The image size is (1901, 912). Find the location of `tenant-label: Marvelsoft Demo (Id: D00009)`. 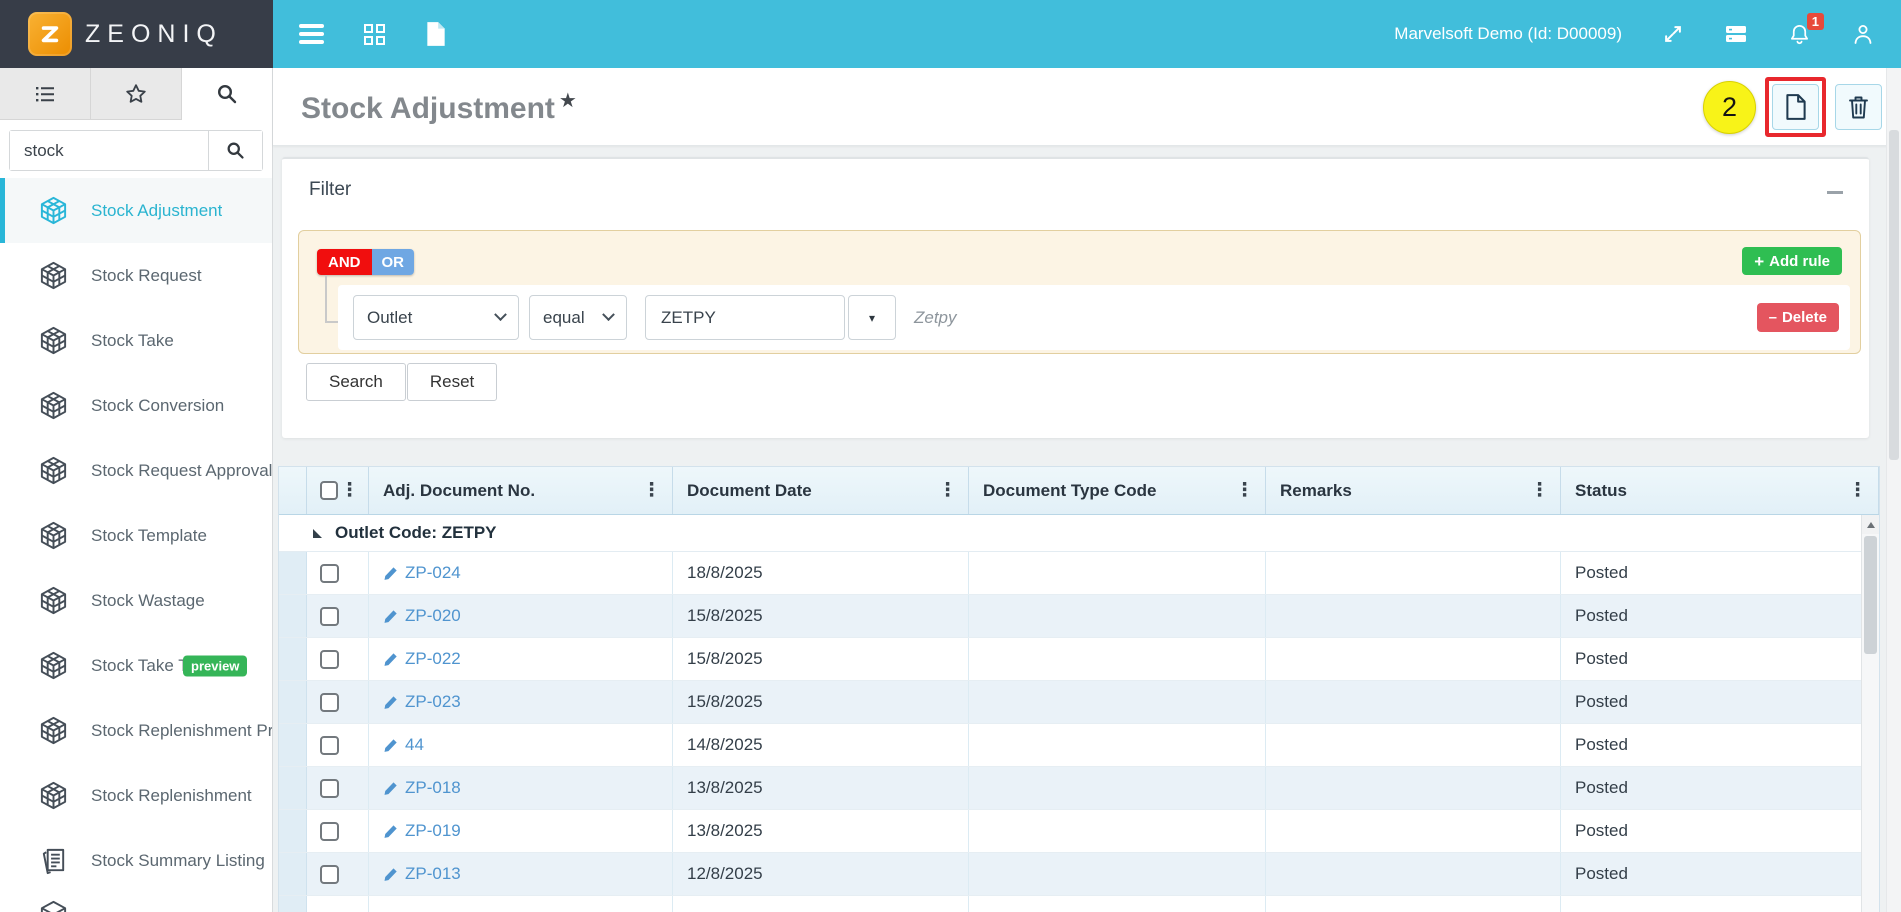

tenant-label: Marvelsoft Demo (Id: D00009) is located at coordinates (1508, 33).